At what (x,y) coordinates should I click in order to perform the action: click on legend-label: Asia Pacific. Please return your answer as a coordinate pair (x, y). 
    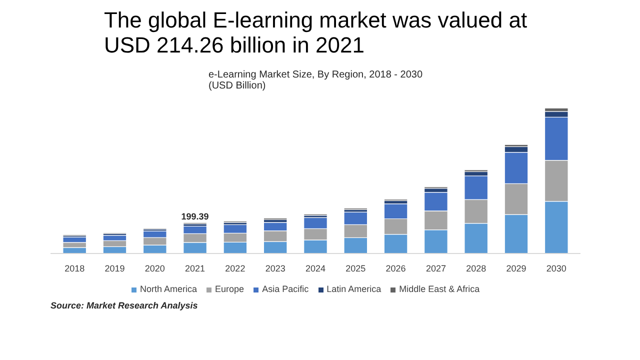
    Looking at the image, I should click on (285, 289).